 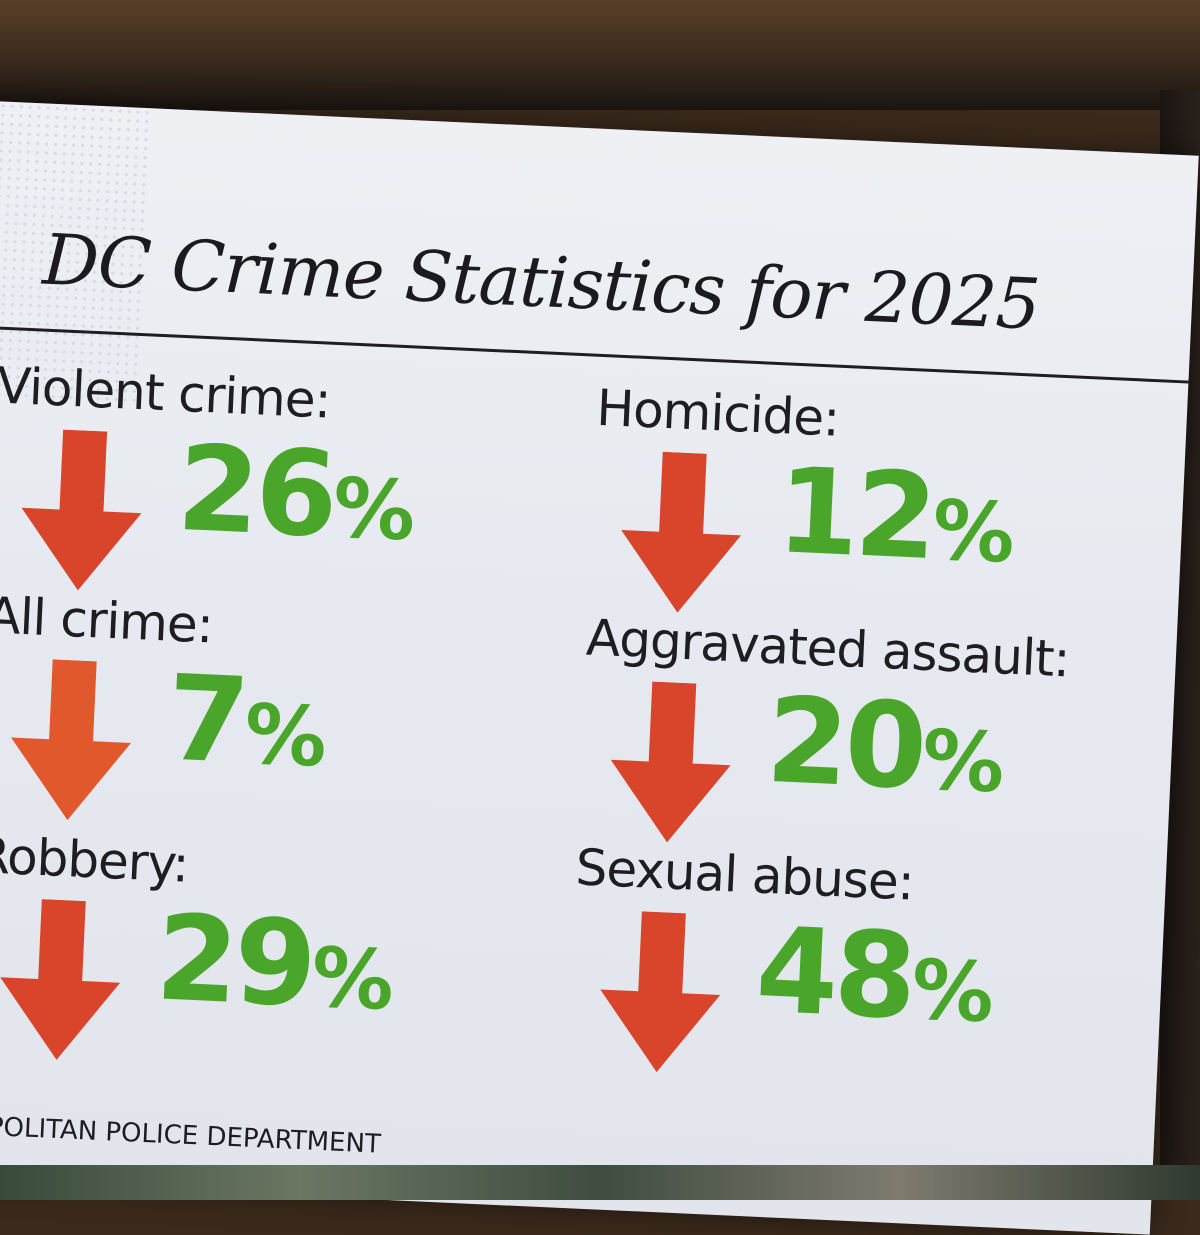 I want to click on stat-value: 12%, so click(x=895, y=514).